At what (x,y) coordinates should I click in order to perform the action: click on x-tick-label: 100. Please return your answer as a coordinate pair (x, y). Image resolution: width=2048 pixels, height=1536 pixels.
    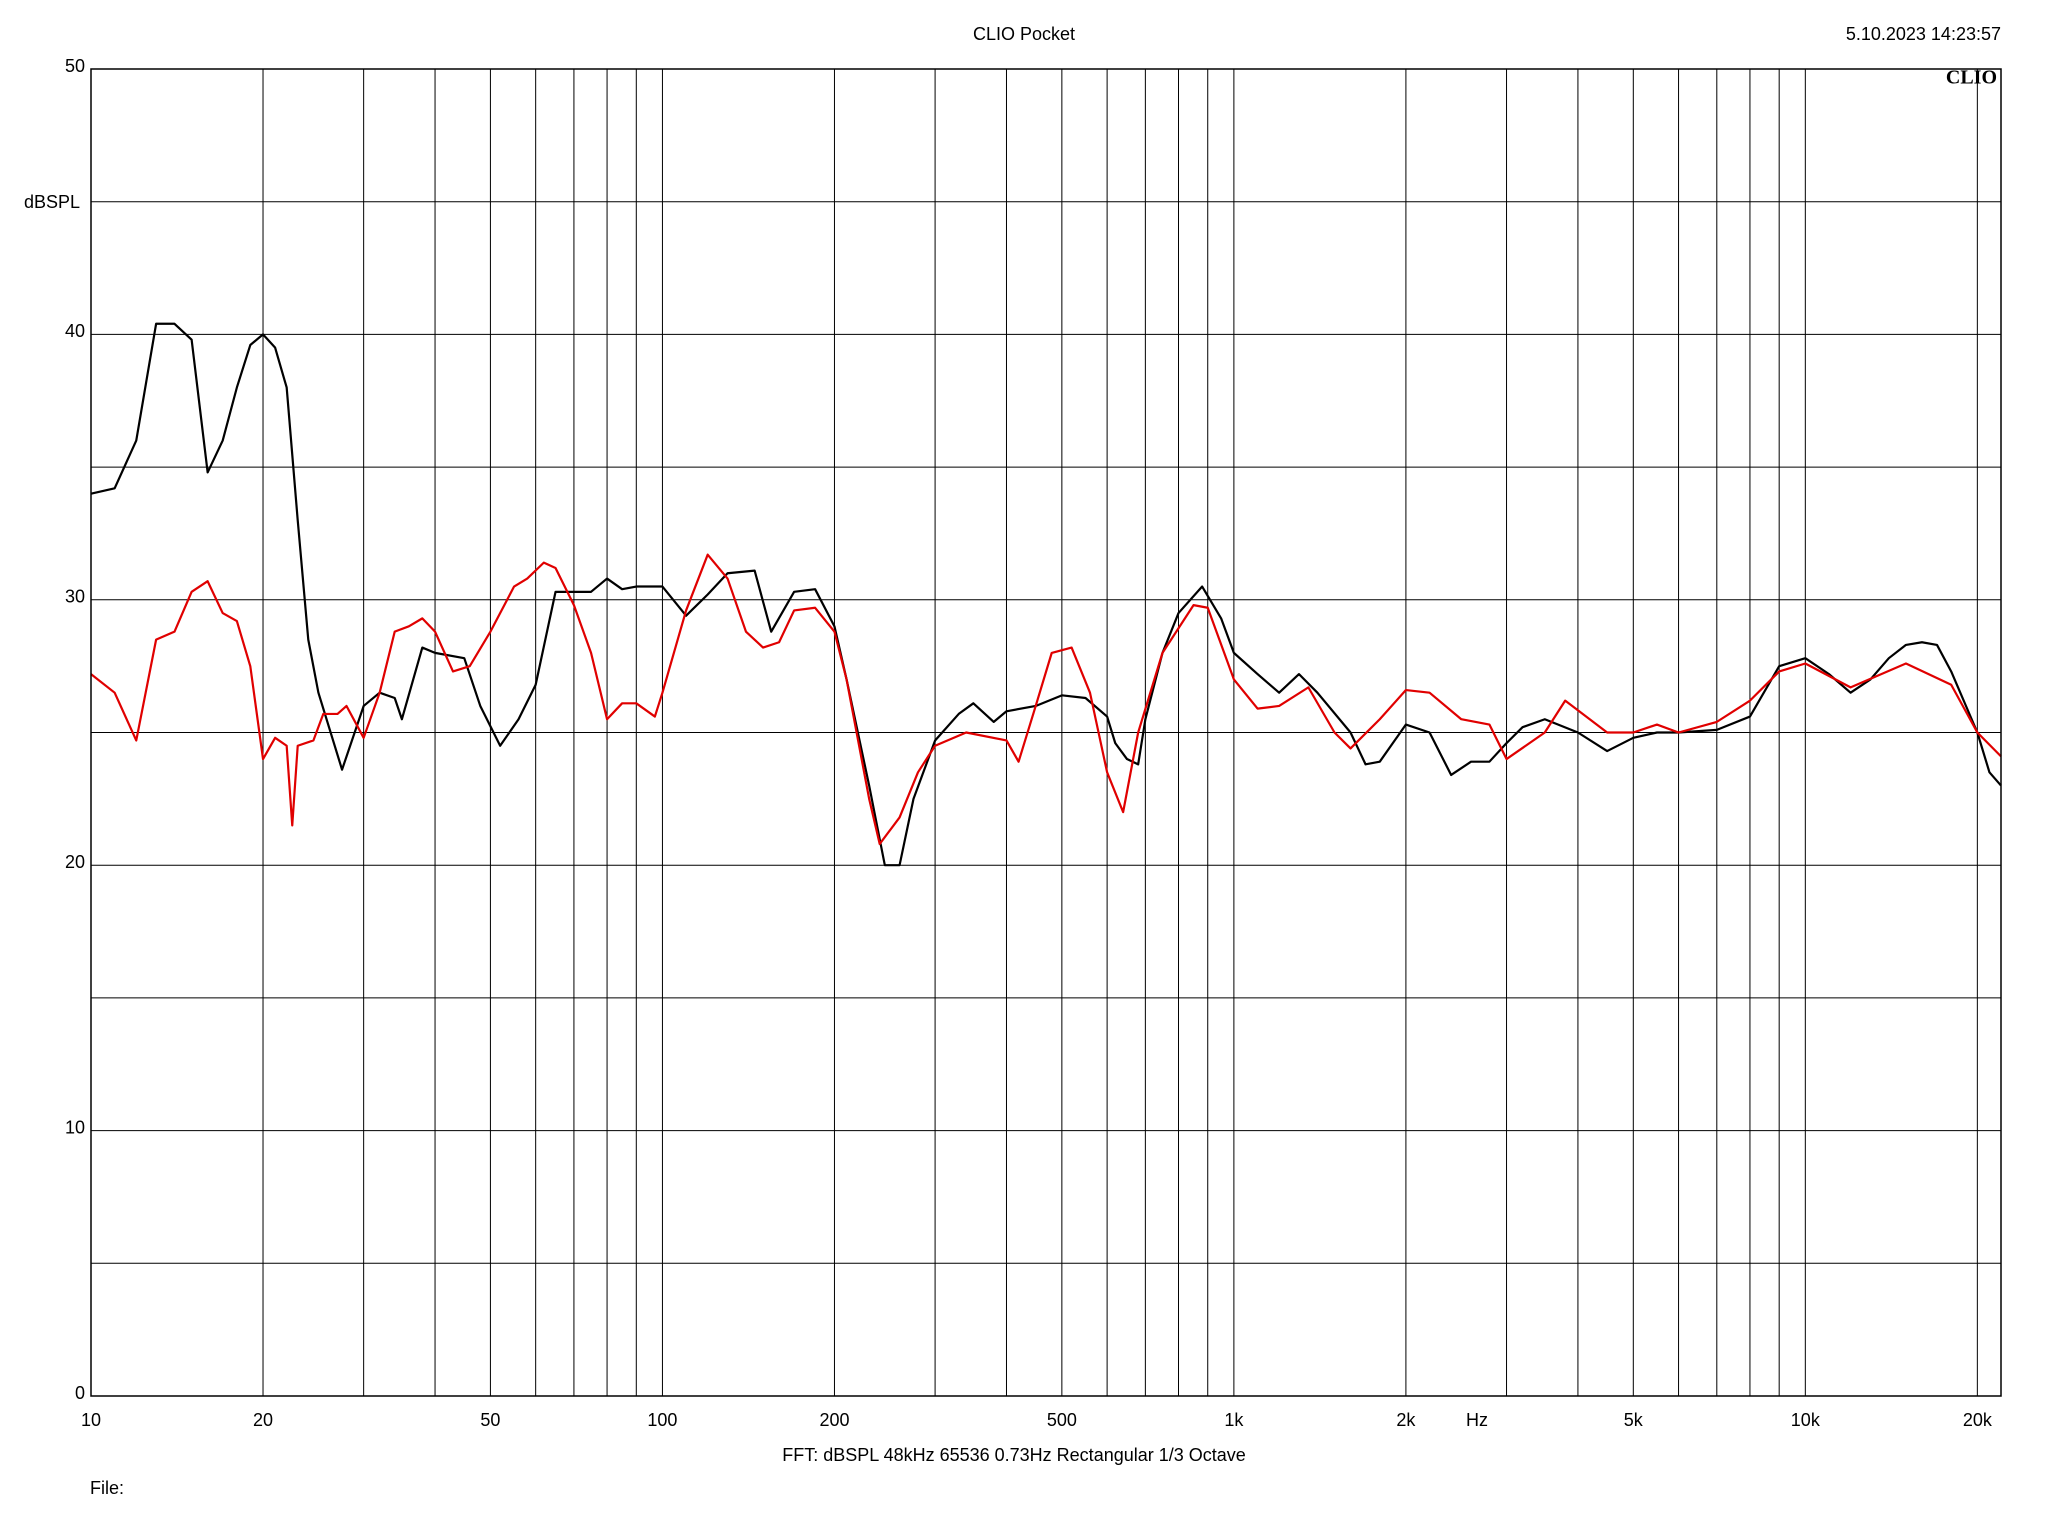
    Looking at the image, I should click on (662, 1420).